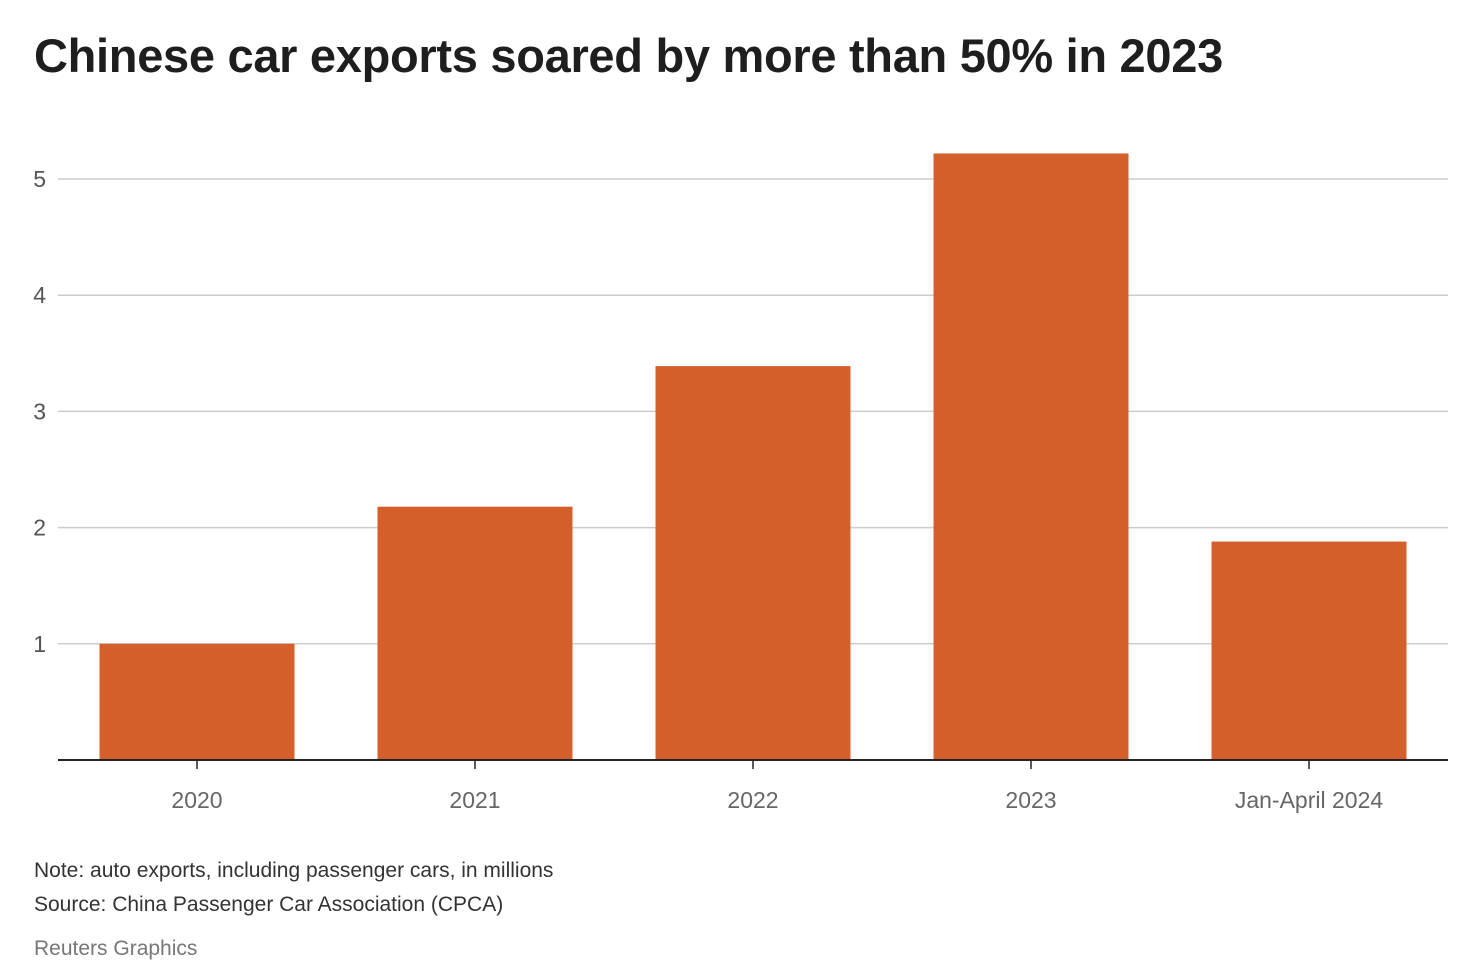  What do you see at coordinates (1030, 800) in the screenshot?
I see `x-tick-label: 2023` at bounding box center [1030, 800].